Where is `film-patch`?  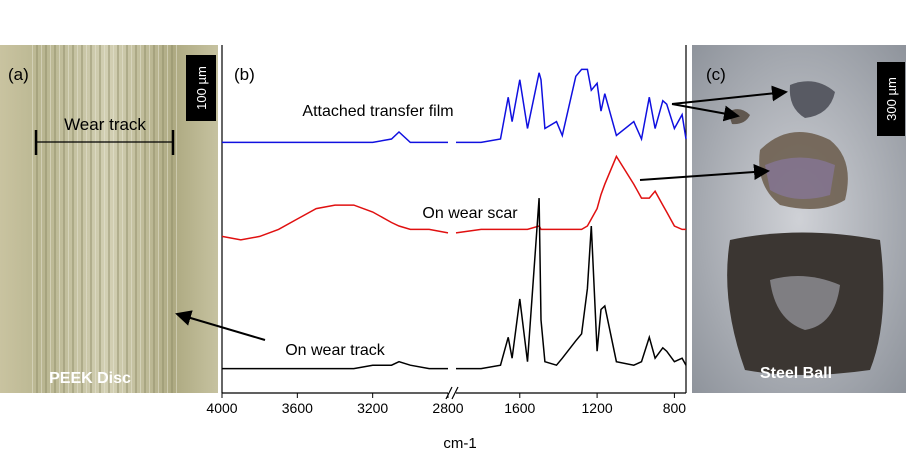 film-patch is located at coordinates (812, 99).